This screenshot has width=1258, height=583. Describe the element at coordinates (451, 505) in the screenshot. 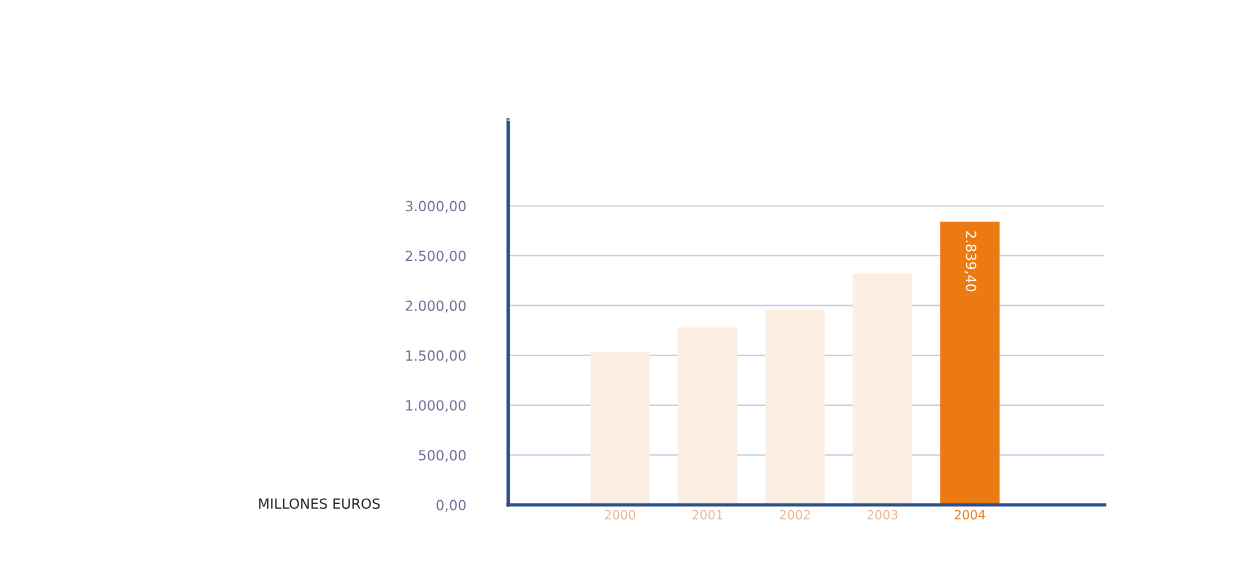

I see `y-tick-label: 0,00` at that location.